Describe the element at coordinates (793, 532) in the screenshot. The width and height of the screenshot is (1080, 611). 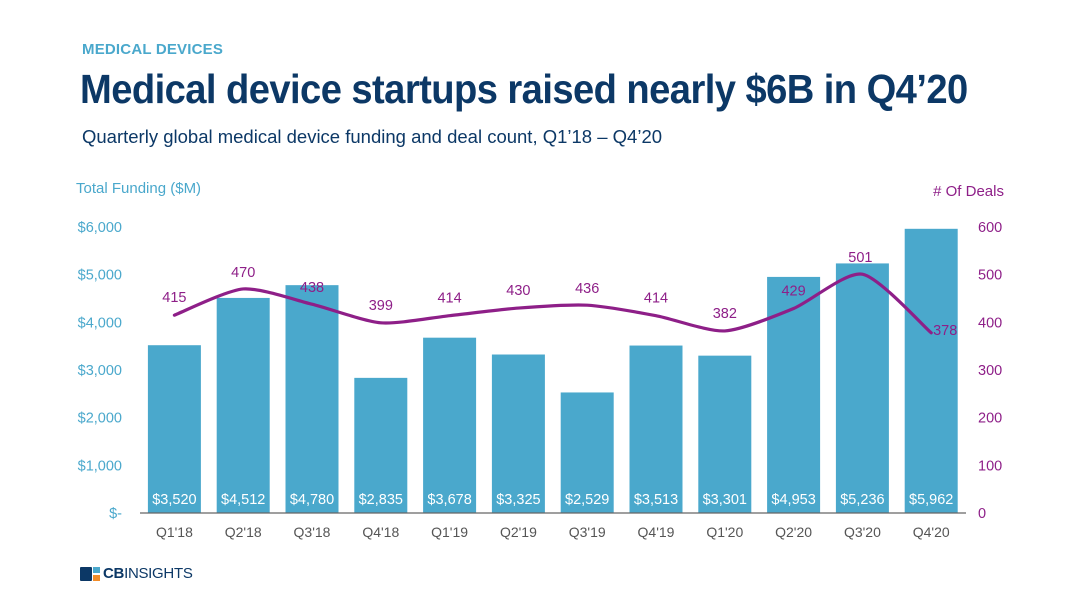
I see `x-tick-label: Q2'20` at that location.